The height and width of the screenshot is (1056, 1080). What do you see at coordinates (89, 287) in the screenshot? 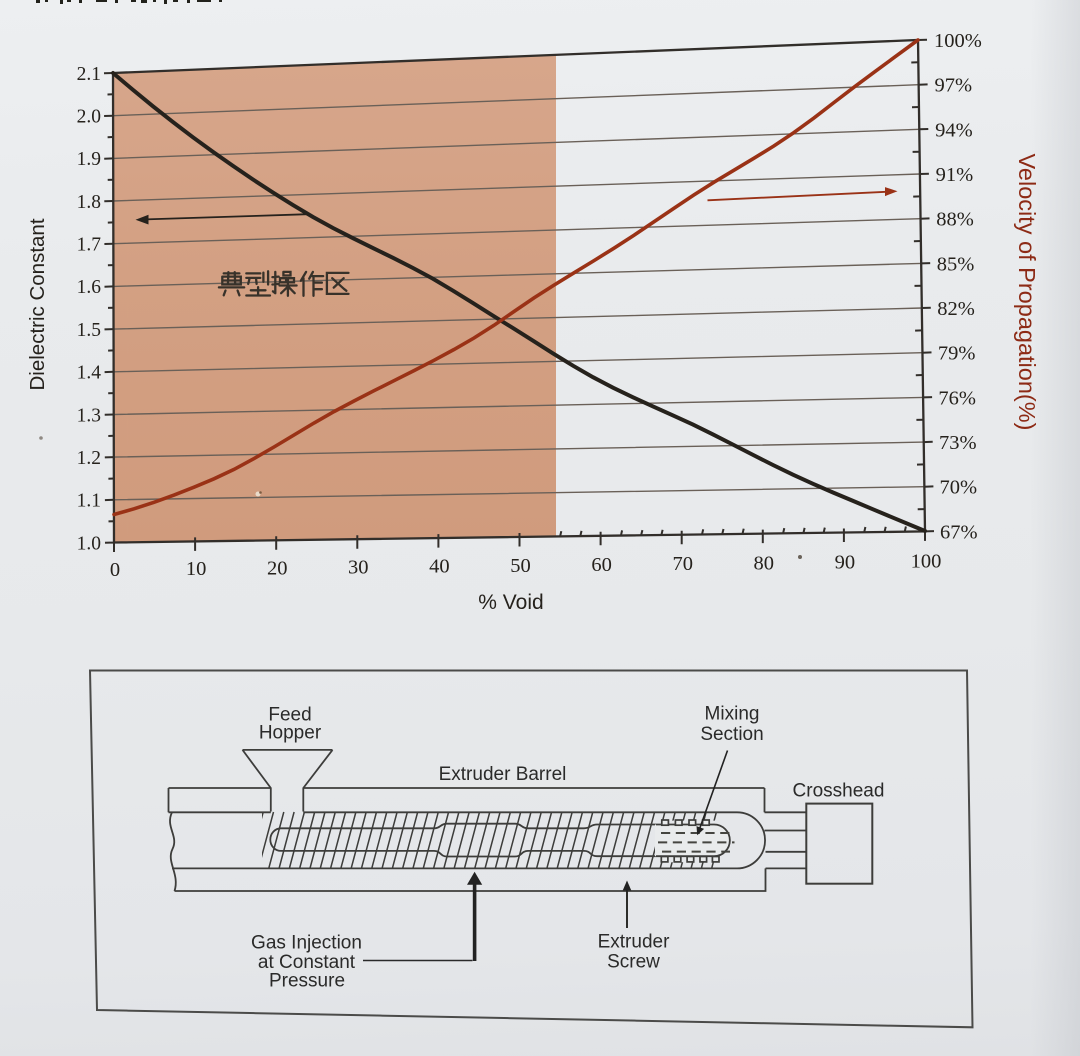
I see `svg-text: 1.6` at bounding box center [89, 287].